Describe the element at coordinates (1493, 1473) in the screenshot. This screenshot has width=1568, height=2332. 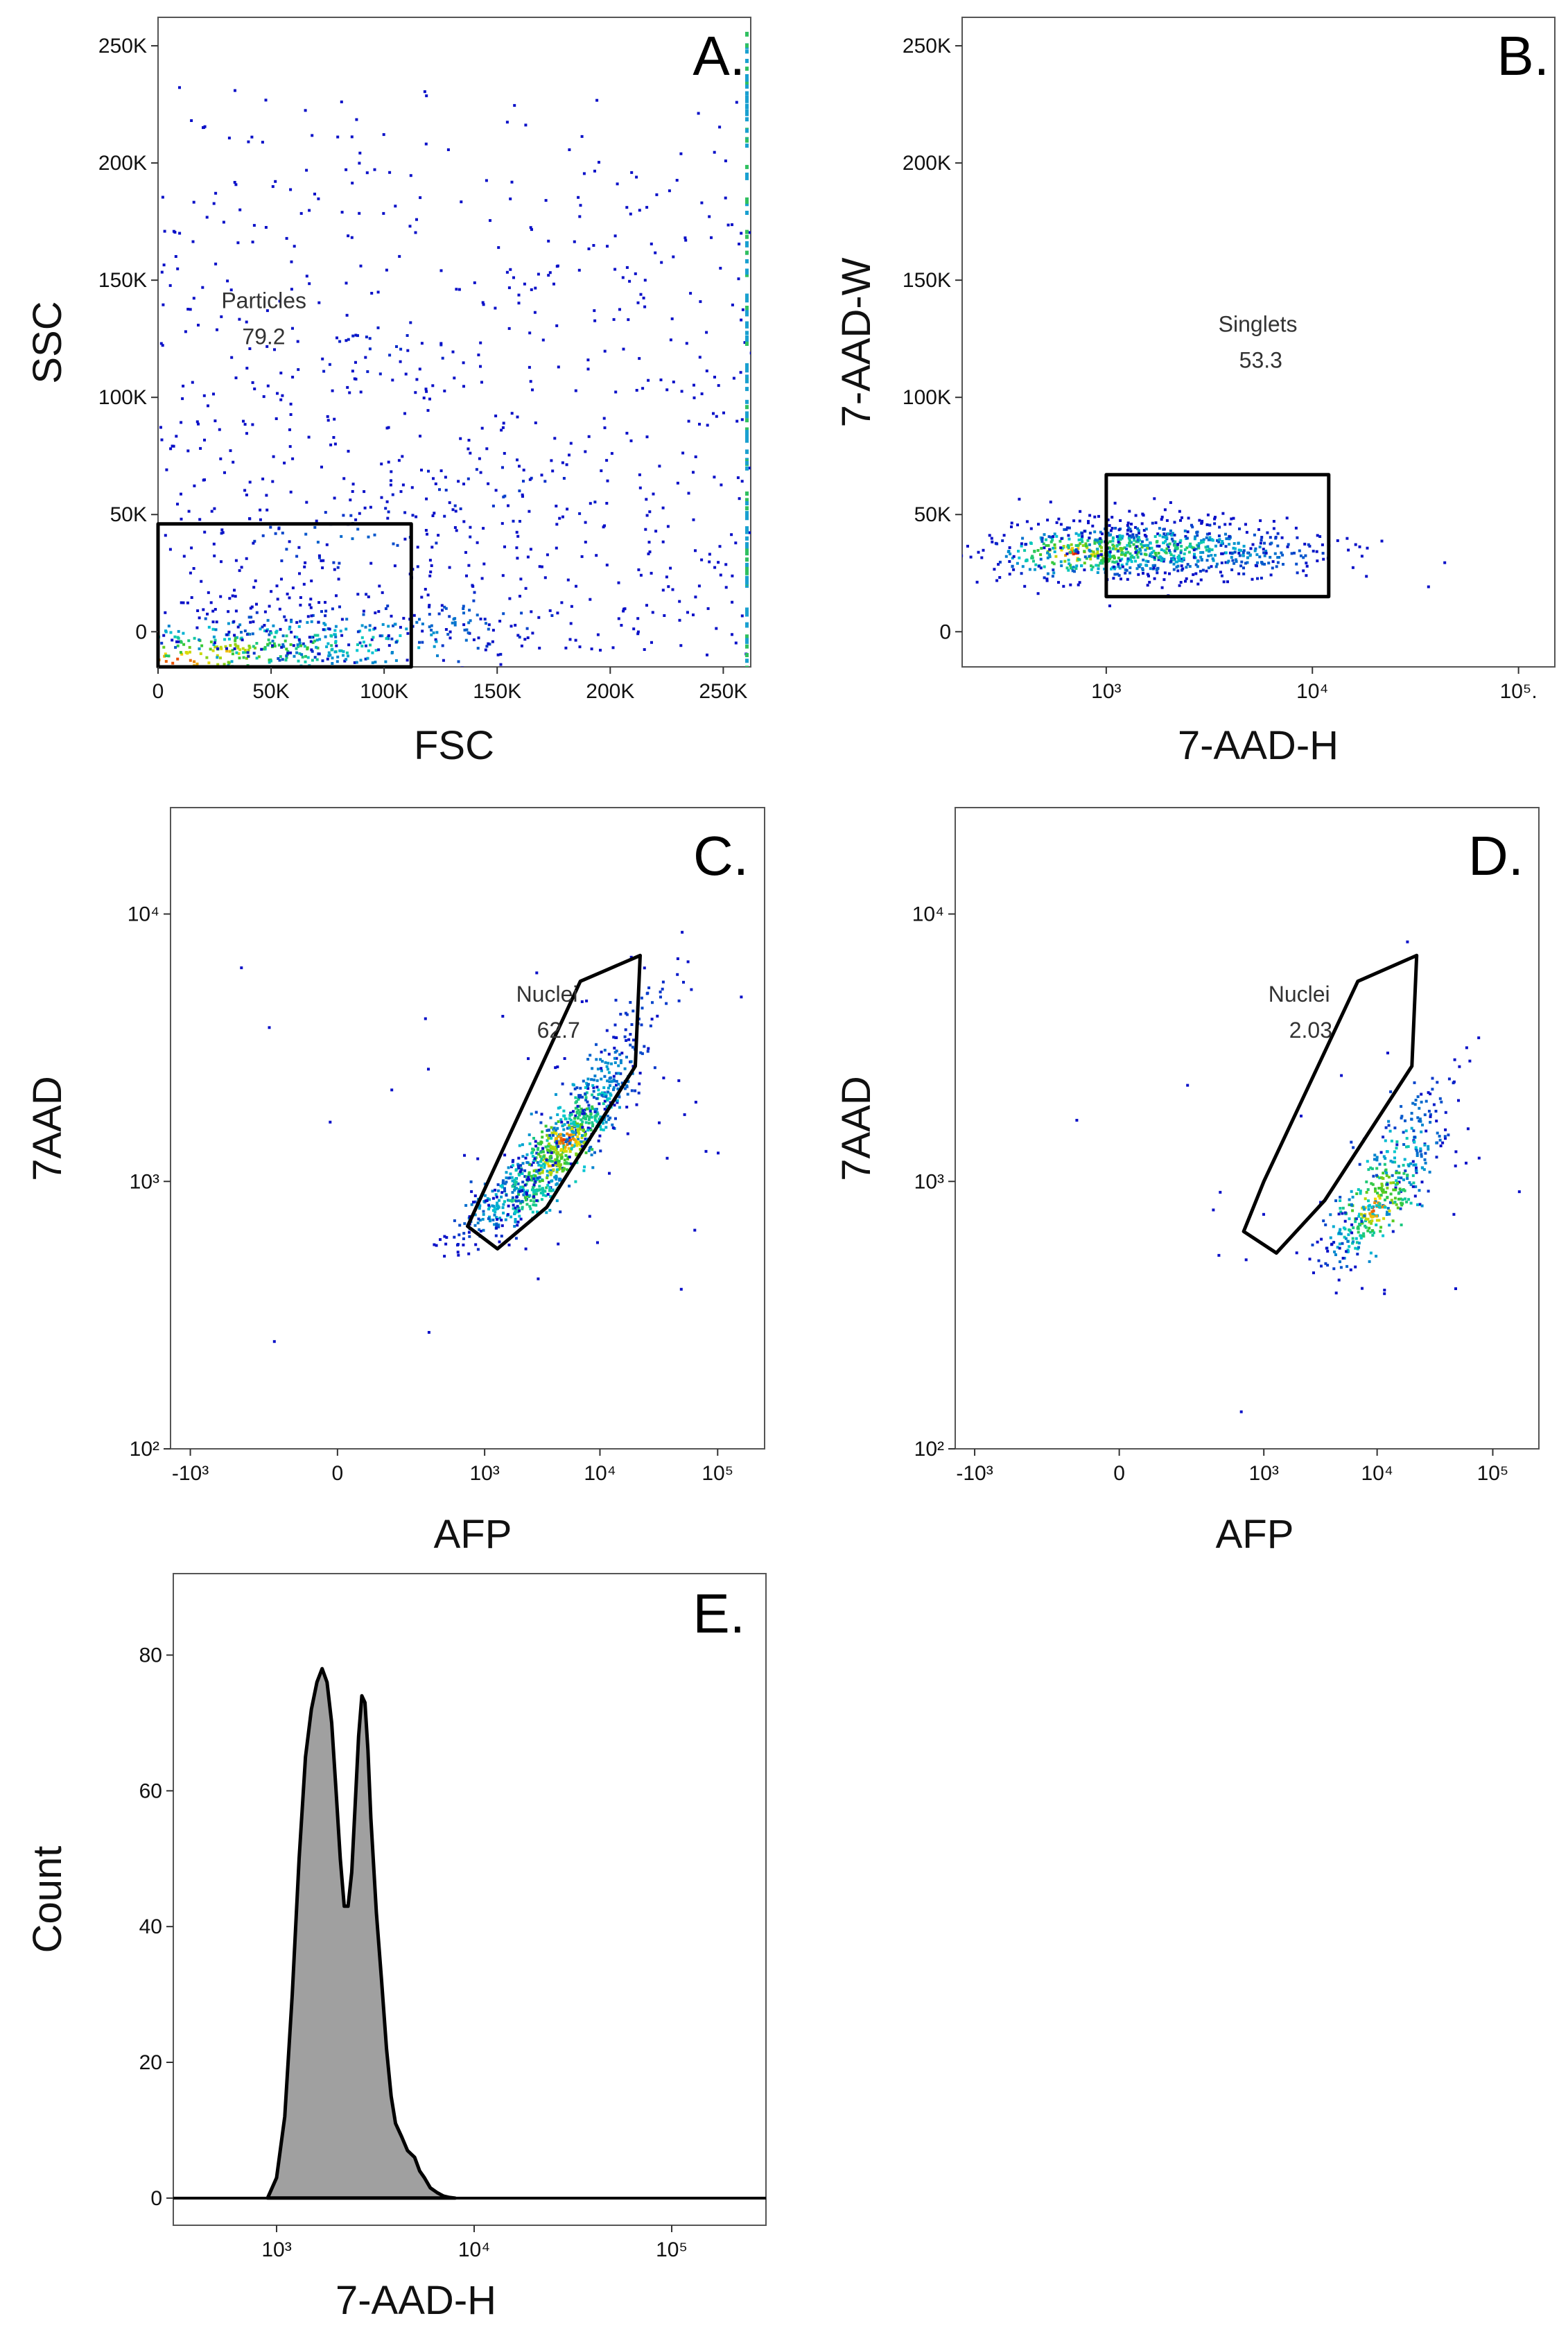
I see `x-tick-label: 10⁵` at that location.